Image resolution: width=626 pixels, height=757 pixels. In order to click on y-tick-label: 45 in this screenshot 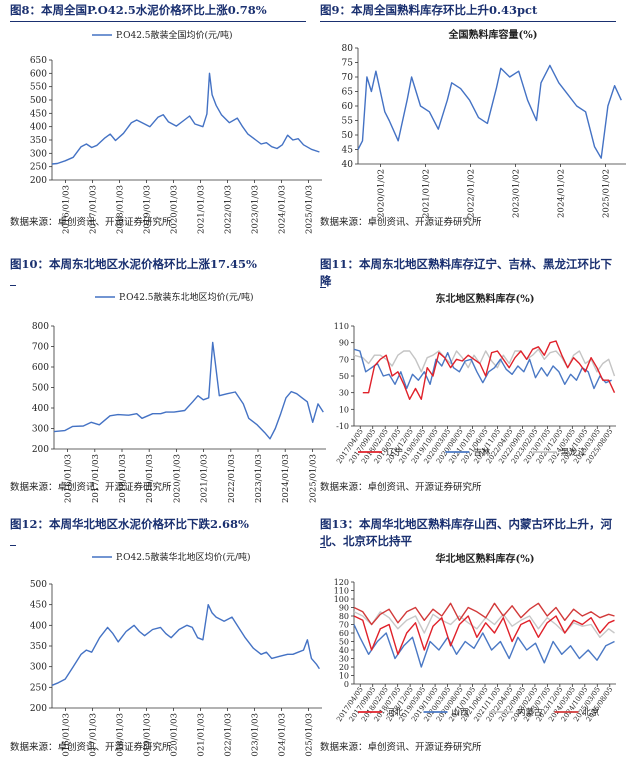, I will do `click(348, 151)`.